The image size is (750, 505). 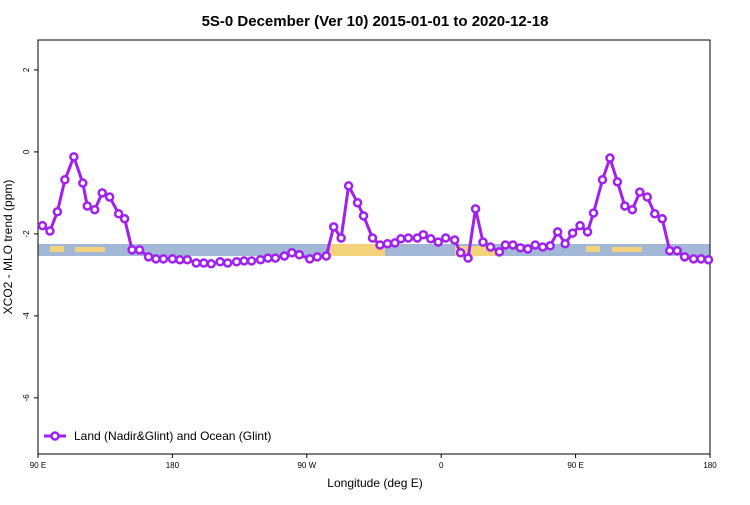 I want to click on legend-marker, so click(x=55, y=436).